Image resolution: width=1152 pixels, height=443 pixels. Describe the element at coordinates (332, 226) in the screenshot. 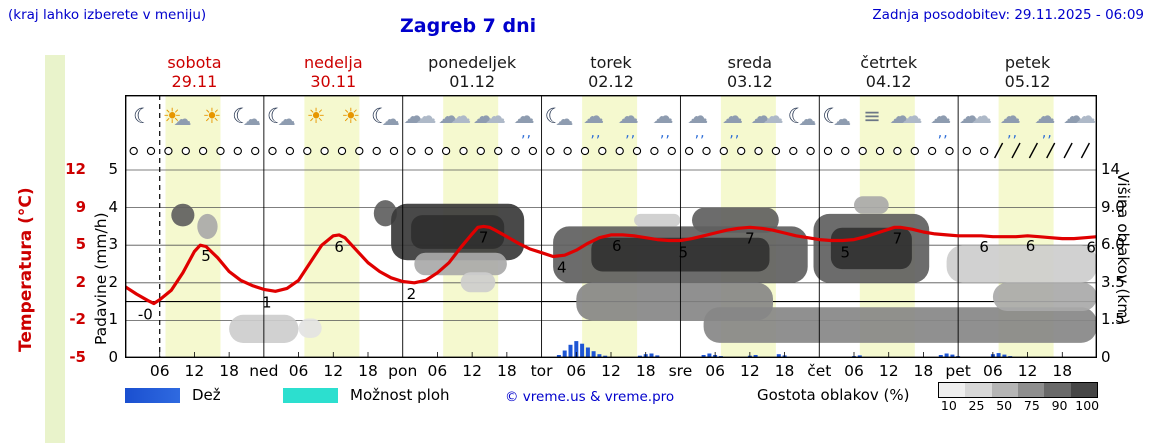

I see `daylight-band` at that location.